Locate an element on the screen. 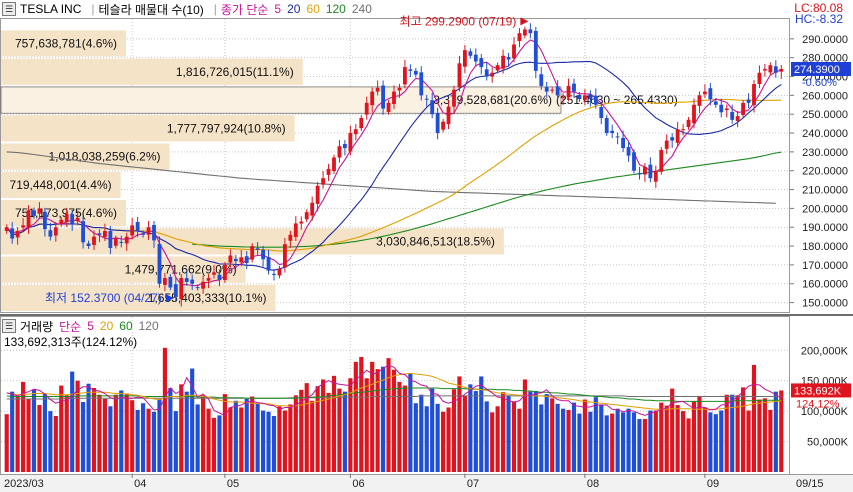 This screenshot has height=492, width=853. volume-ma-period-20: 20 is located at coordinates (106, 326).